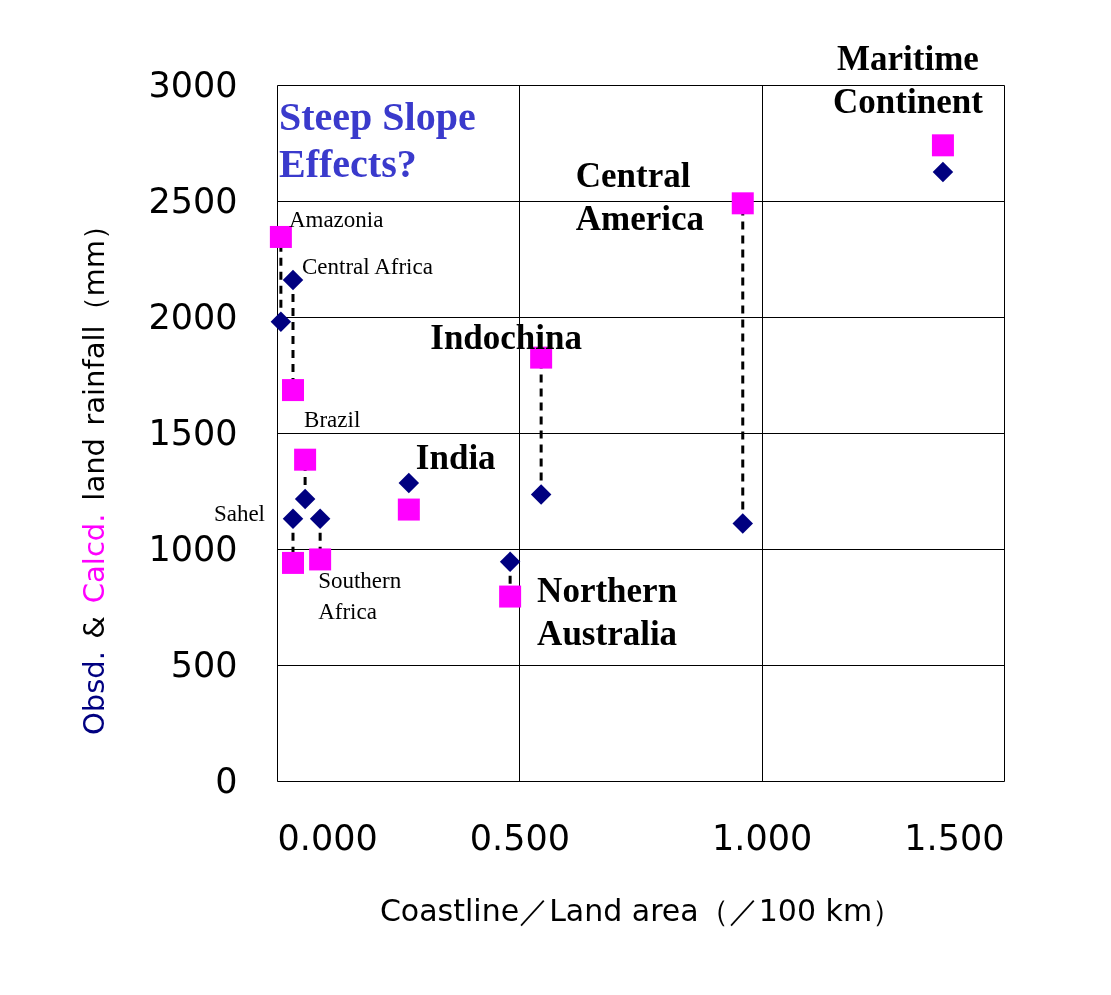  Describe the element at coordinates (519, 837) in the screenshot. I see `x-tick-label: 0.500` at that location.